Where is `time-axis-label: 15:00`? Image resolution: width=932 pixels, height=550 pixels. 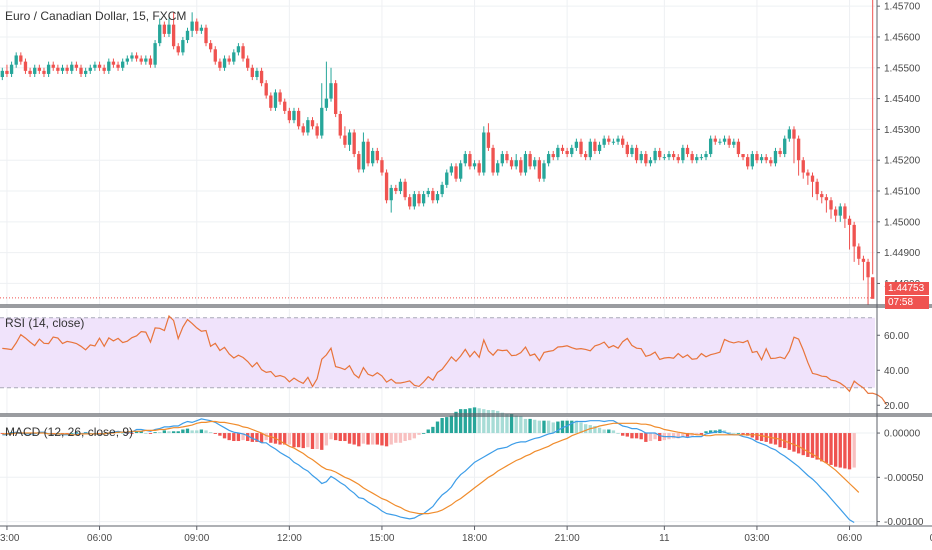 time-axis-label: 15:00 is located at coordinates (381, 538).